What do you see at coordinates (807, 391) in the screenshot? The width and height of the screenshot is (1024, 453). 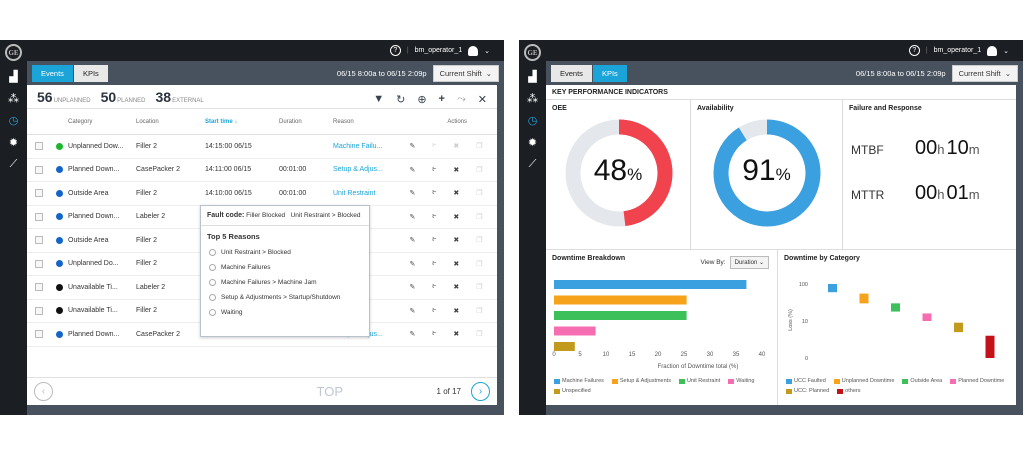 I see `legend-item: UCC: Planned` at bounding box center [807, 391].